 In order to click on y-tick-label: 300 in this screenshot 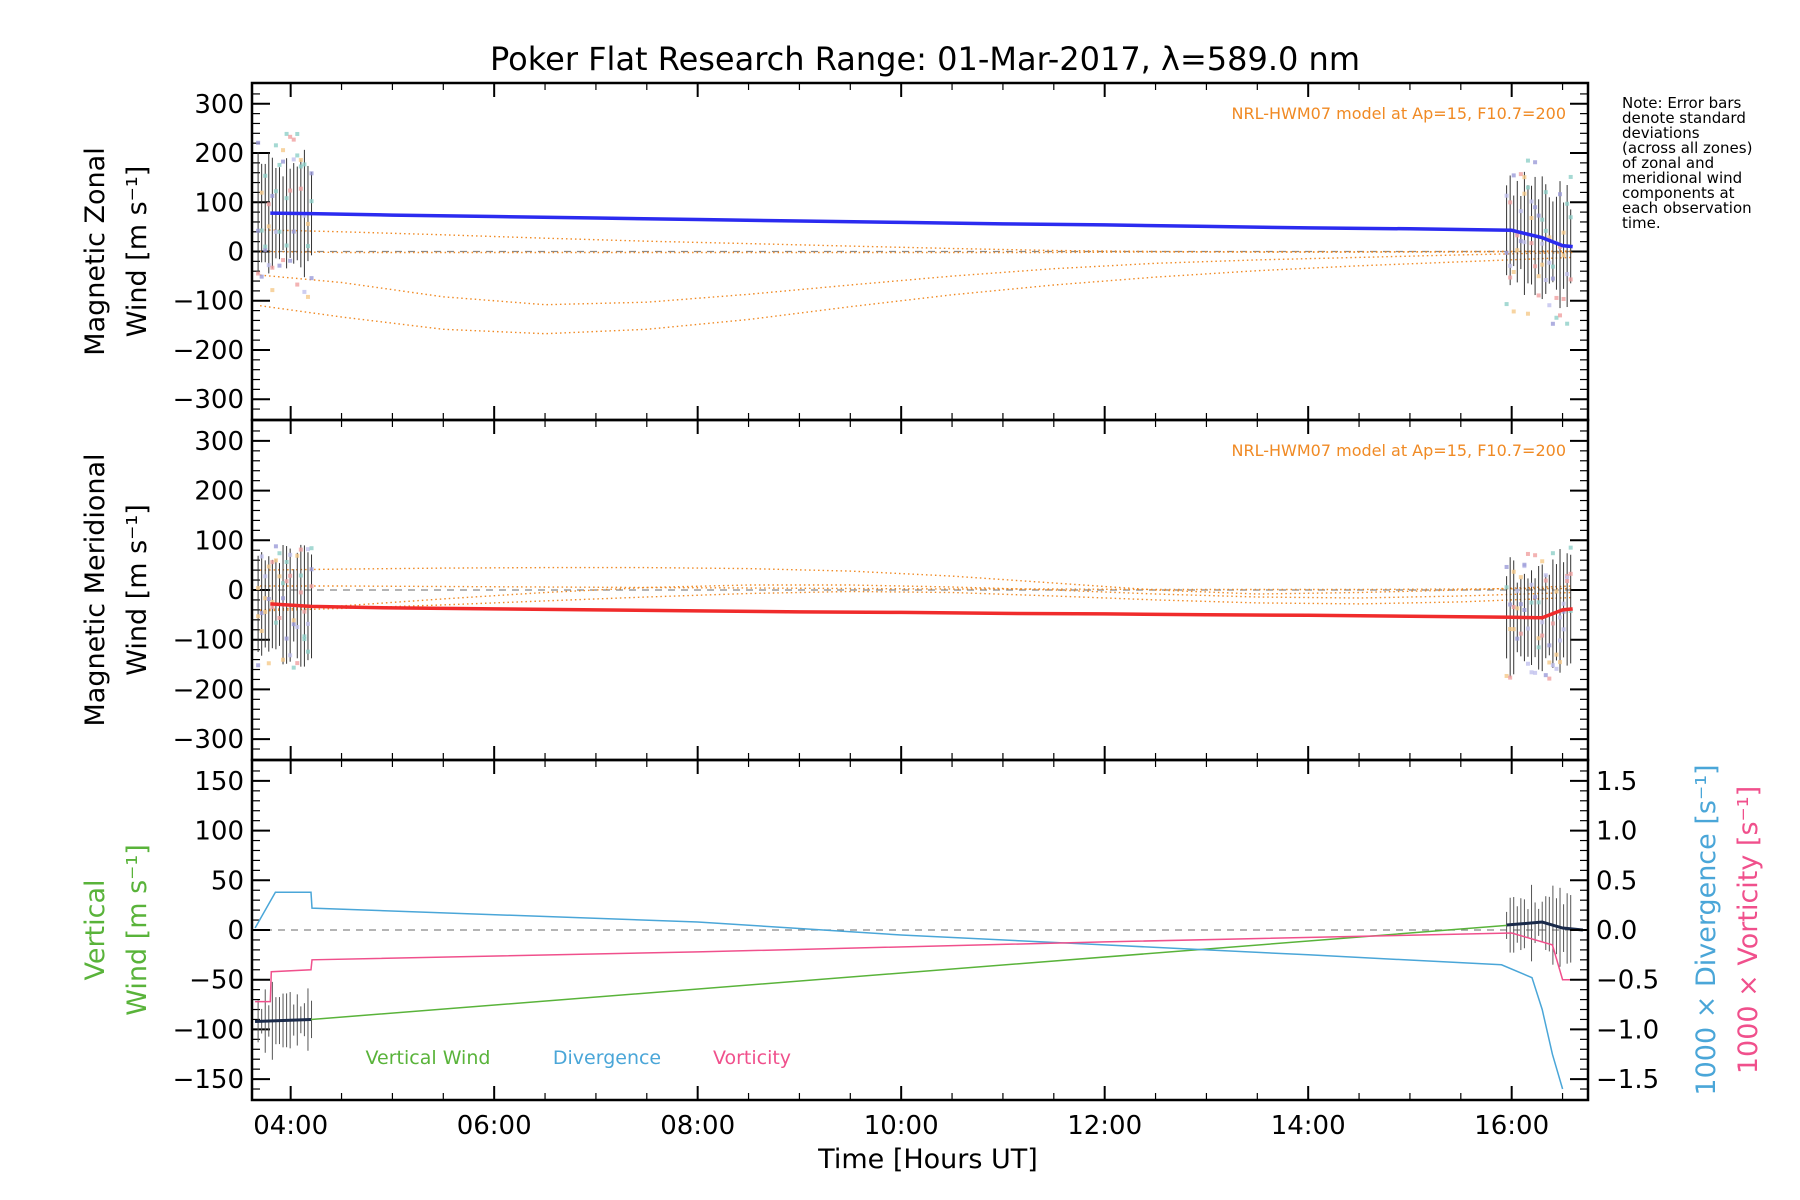, I will do `click(219, 442)`.